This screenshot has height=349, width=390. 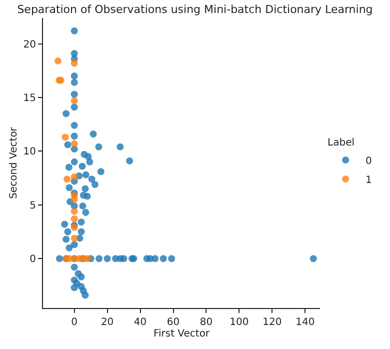 What do you see at coordinates (369, 161) in the screenshot?
I see `legend-label: 0` at bounding box center [369, 161].